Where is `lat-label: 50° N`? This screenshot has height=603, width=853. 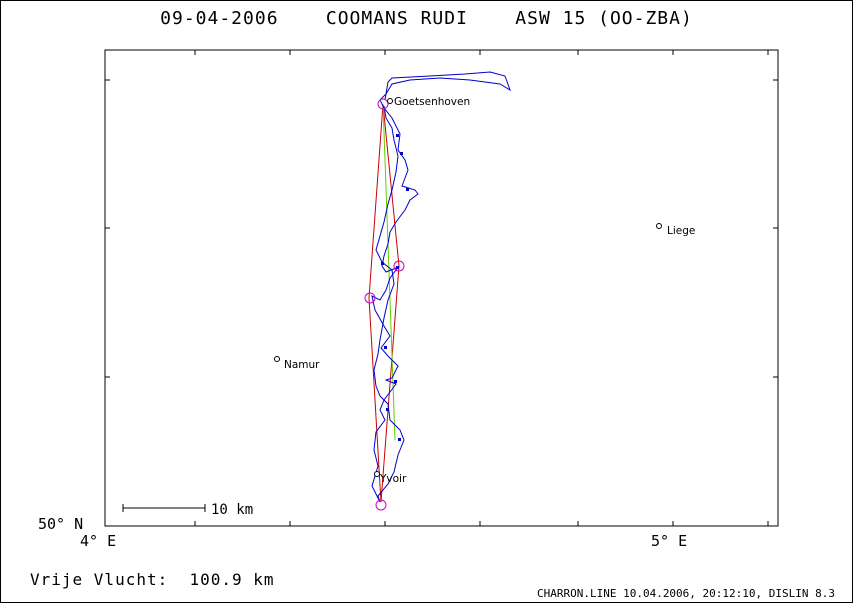 lat-label: 50° N is located at coordinates (61, 524).